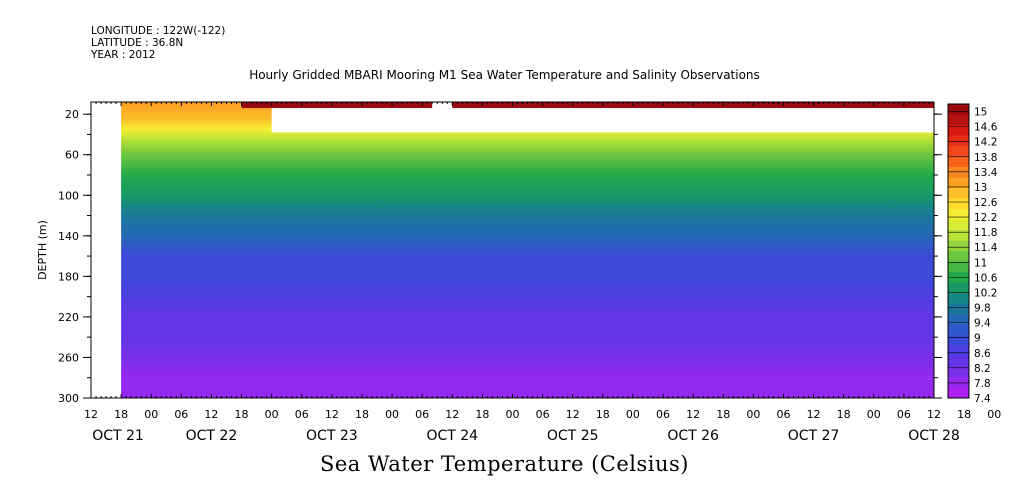  I want to click on colorbar-label: 12.6, so click(986, 203).